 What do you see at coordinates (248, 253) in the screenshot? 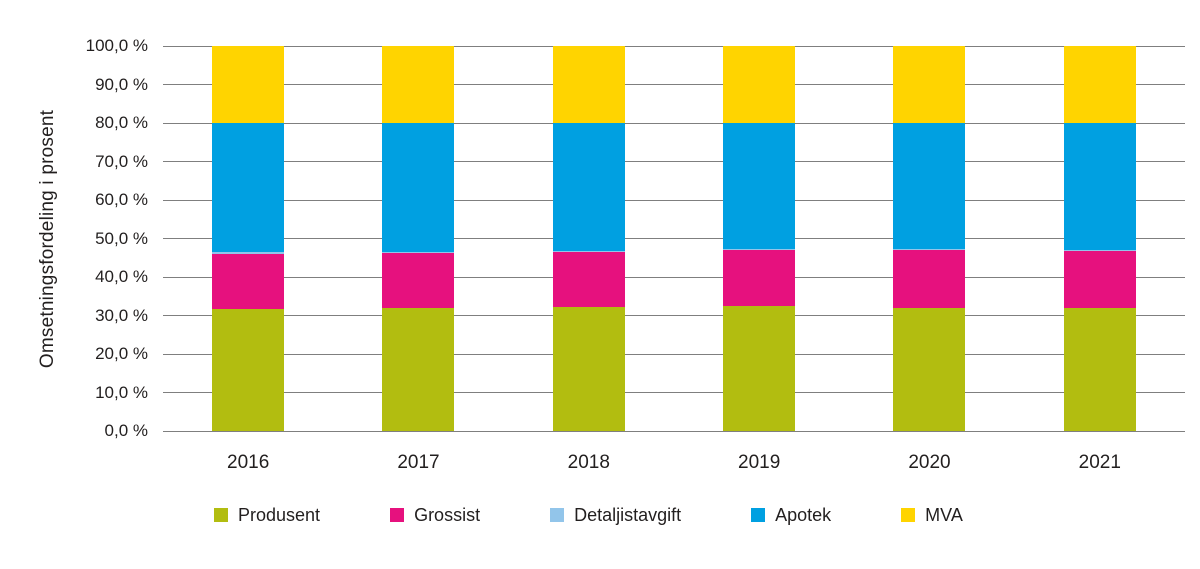
I see `bar-segment-detaljistavgift-2016` at bounding box center [248, 253].